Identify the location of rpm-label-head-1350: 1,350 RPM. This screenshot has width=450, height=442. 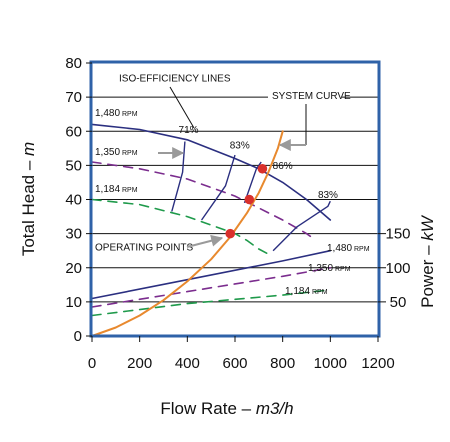
(116, 152).